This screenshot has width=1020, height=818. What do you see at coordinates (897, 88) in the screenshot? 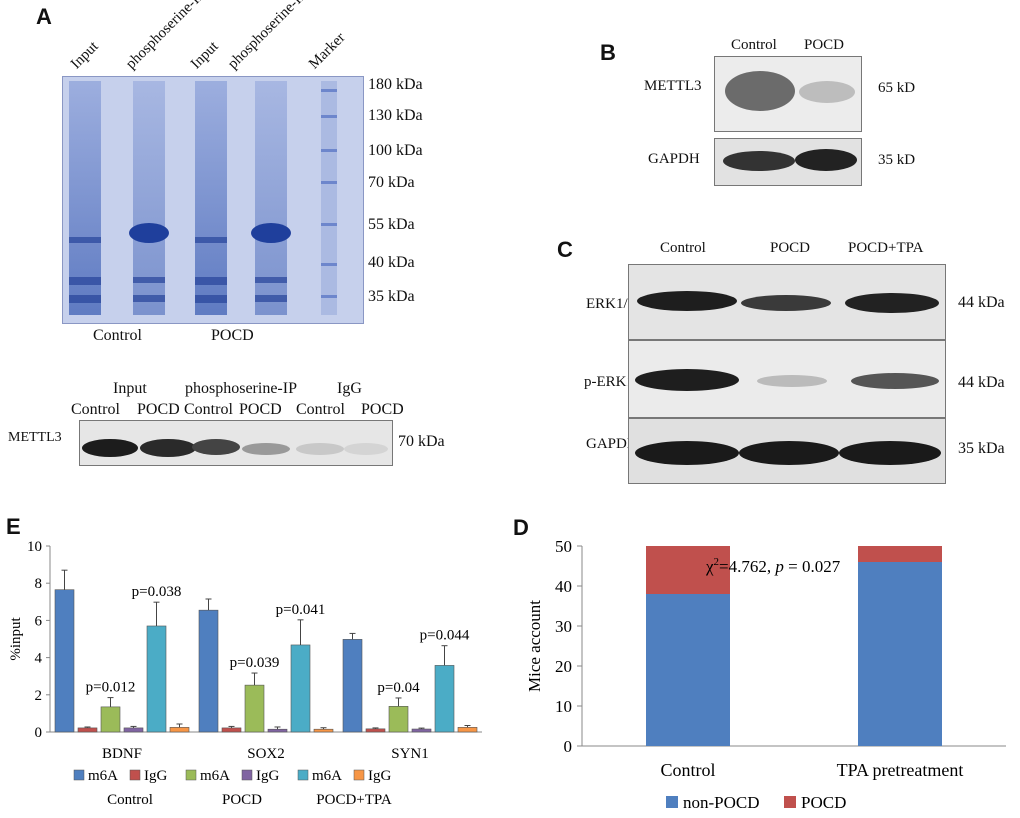
I see `b-size-label: 65 kD` at bounding box center [897, 88].